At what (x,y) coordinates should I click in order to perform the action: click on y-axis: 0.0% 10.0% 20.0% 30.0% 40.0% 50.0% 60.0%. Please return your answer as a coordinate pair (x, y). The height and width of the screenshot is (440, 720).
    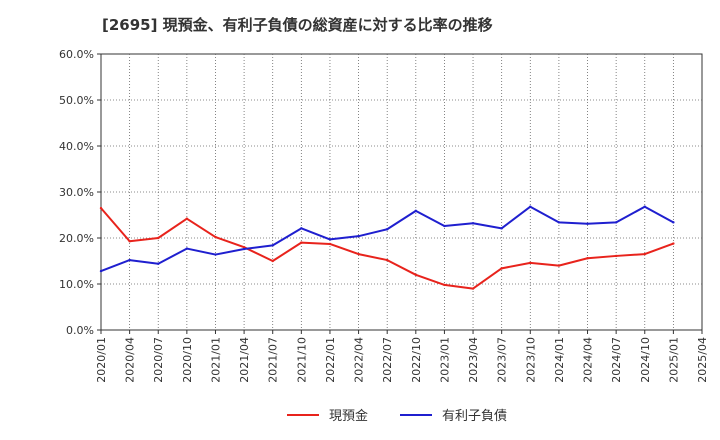
    Looking at the image, I should click on (80, 192).